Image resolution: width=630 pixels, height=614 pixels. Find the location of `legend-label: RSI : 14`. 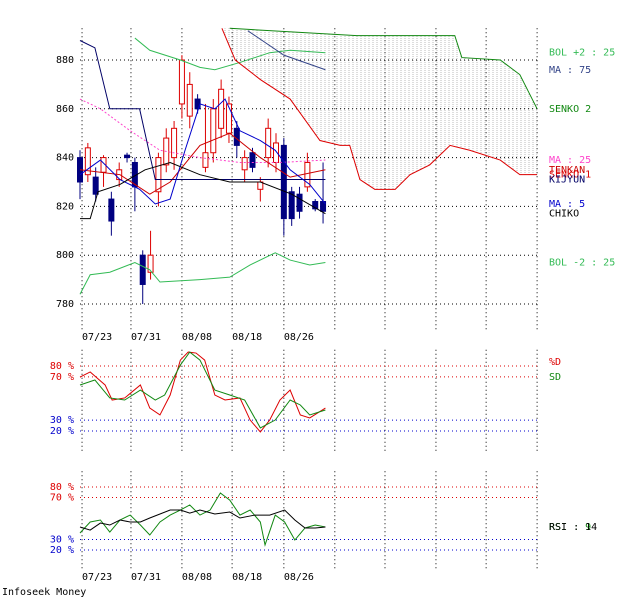

legend-label: RSI : 14 is located at coordinates (573, 527).